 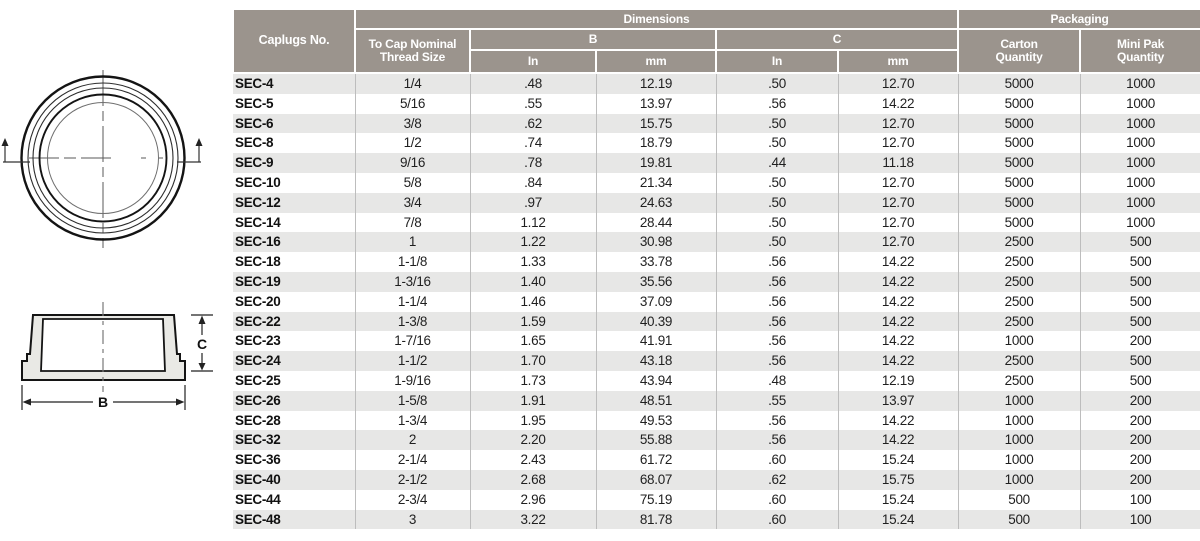 What do you see at coordinates (5, 142) in the screenshot?
I see `section-arrowhead-left` at bounding box center [5, 142].